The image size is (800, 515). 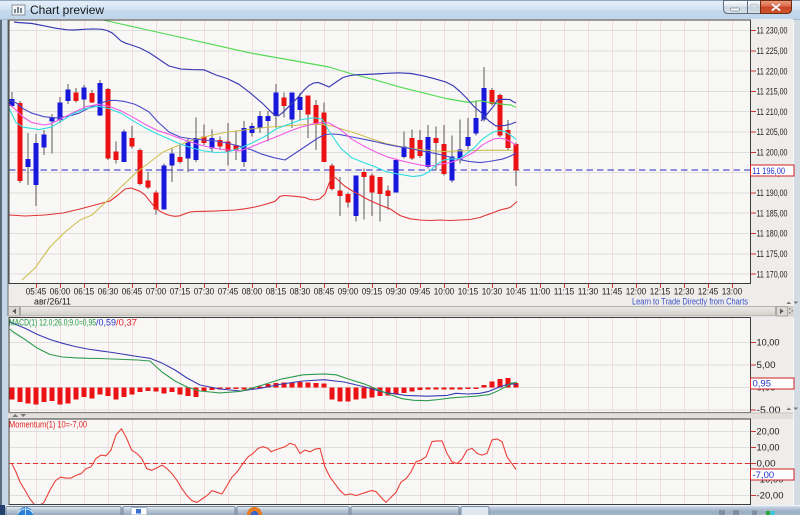 What do you see at coordinates (324, 292) in the screenshot?
I see `svg-text: 08:45` at bounding box center [324, 292].